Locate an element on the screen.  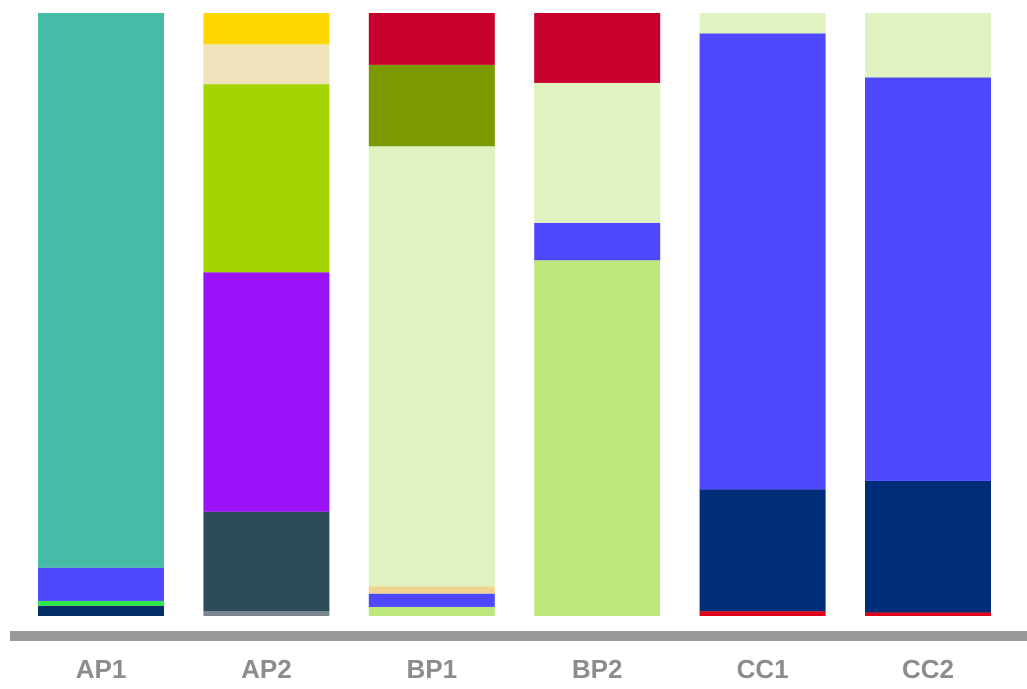
x-tick-label-cc1: CC1 is located at coordinates (763, 669).